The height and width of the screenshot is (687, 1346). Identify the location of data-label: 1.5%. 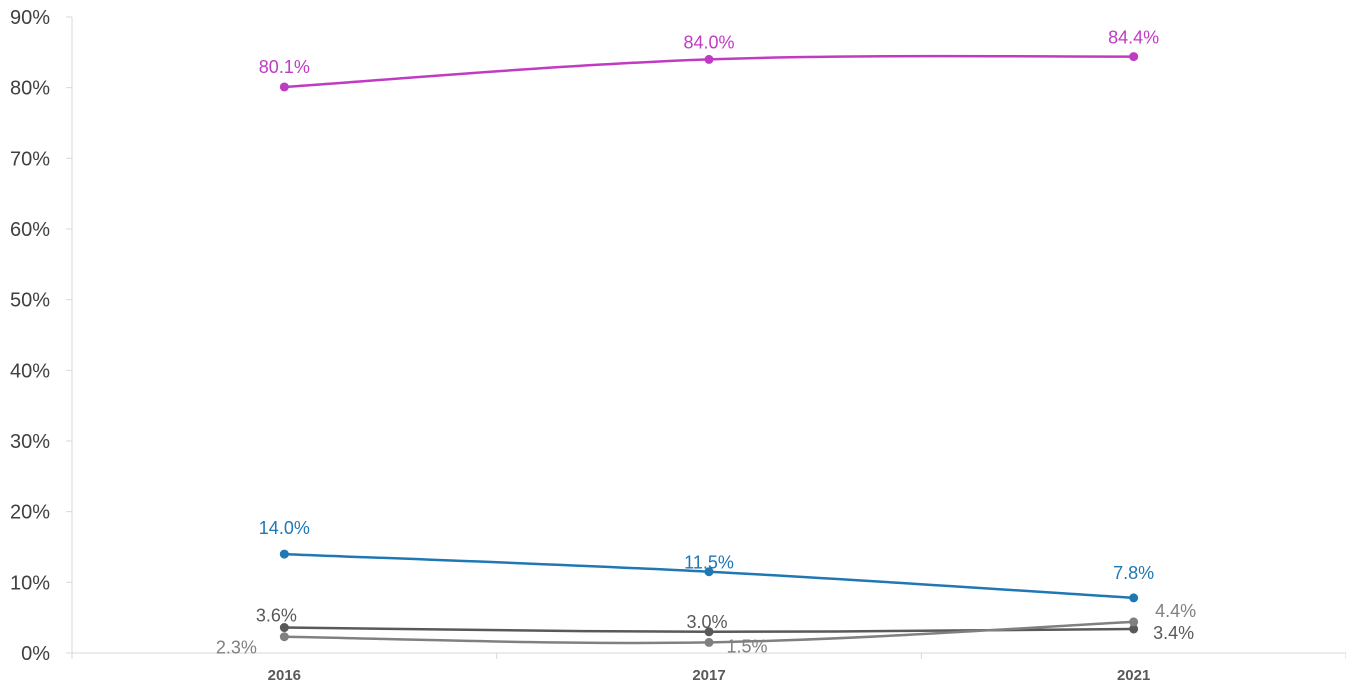
(746, 646).